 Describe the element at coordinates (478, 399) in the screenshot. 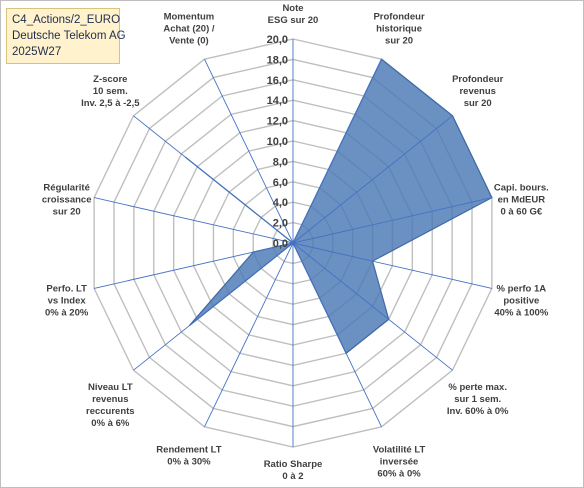

I see `axis-label: % perte max. sur 1 sem. Inv. 60% à 0%` at that location.